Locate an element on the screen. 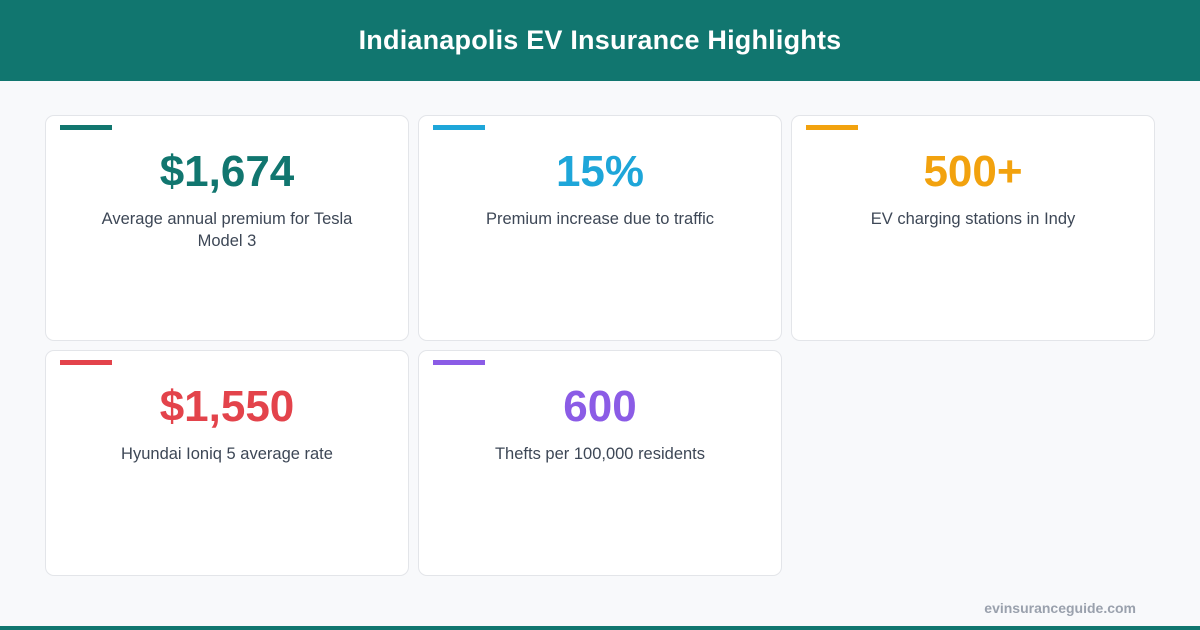 This screenshot has width=1200, height=630. stat-value: 500+ is located at coordinates (973, 171).